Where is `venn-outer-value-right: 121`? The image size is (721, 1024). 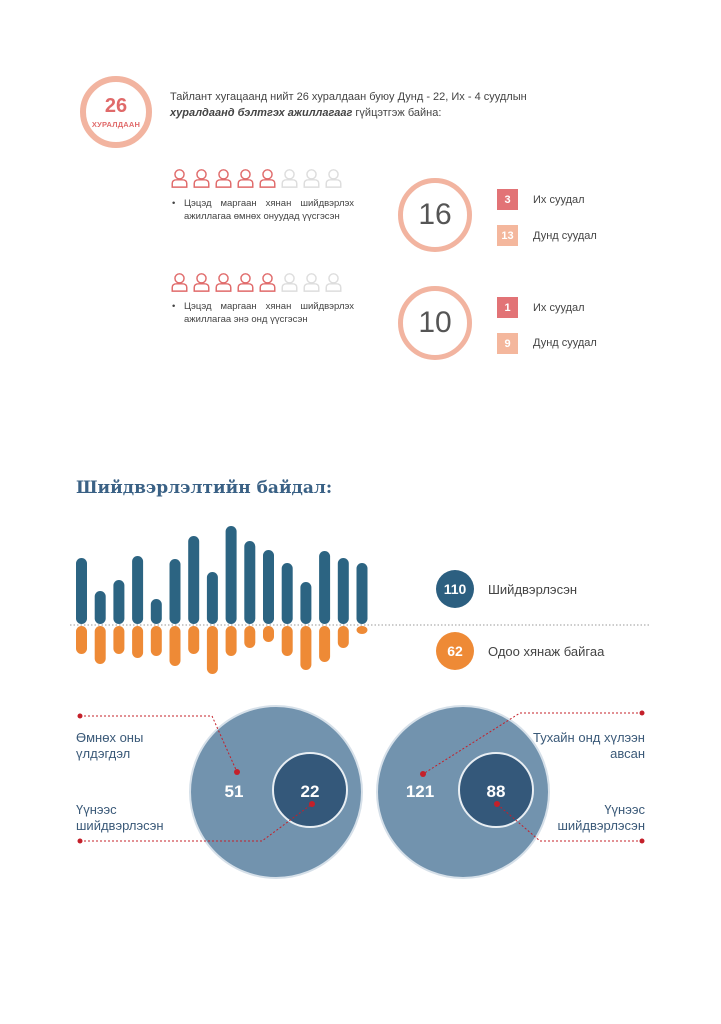
venn-outer-value-right: 121 is located at coordinates (420, 791).